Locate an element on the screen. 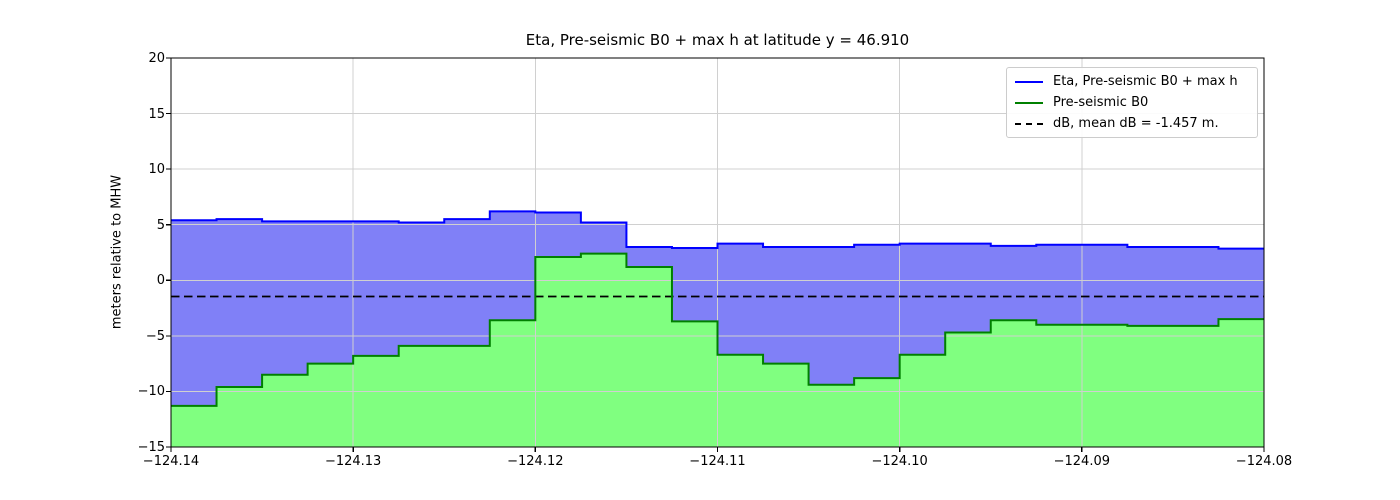 The height and width of the screenshot is (500, 1400). legend-label: Eta, Pre-seismic B0 + max h is located at coordinates (1145, 81).